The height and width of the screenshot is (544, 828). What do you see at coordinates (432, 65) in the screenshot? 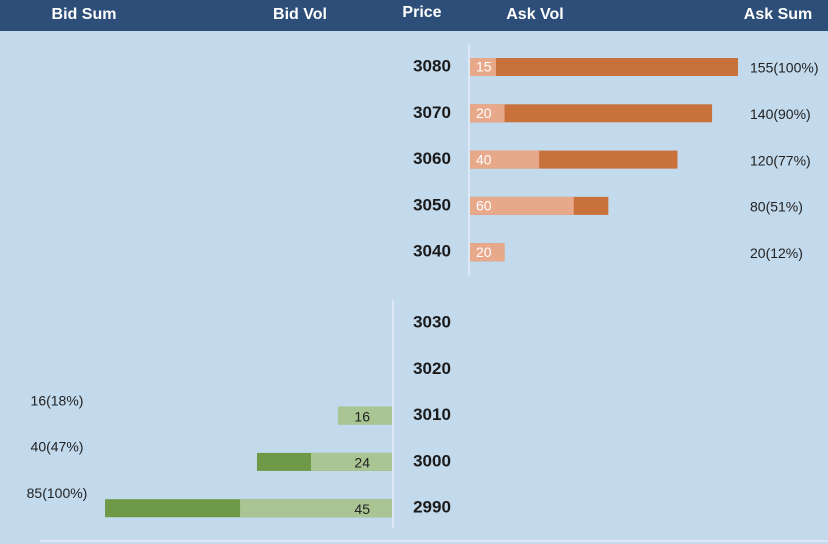
I see `price-label: 3080` at bounding box center [432, 65].